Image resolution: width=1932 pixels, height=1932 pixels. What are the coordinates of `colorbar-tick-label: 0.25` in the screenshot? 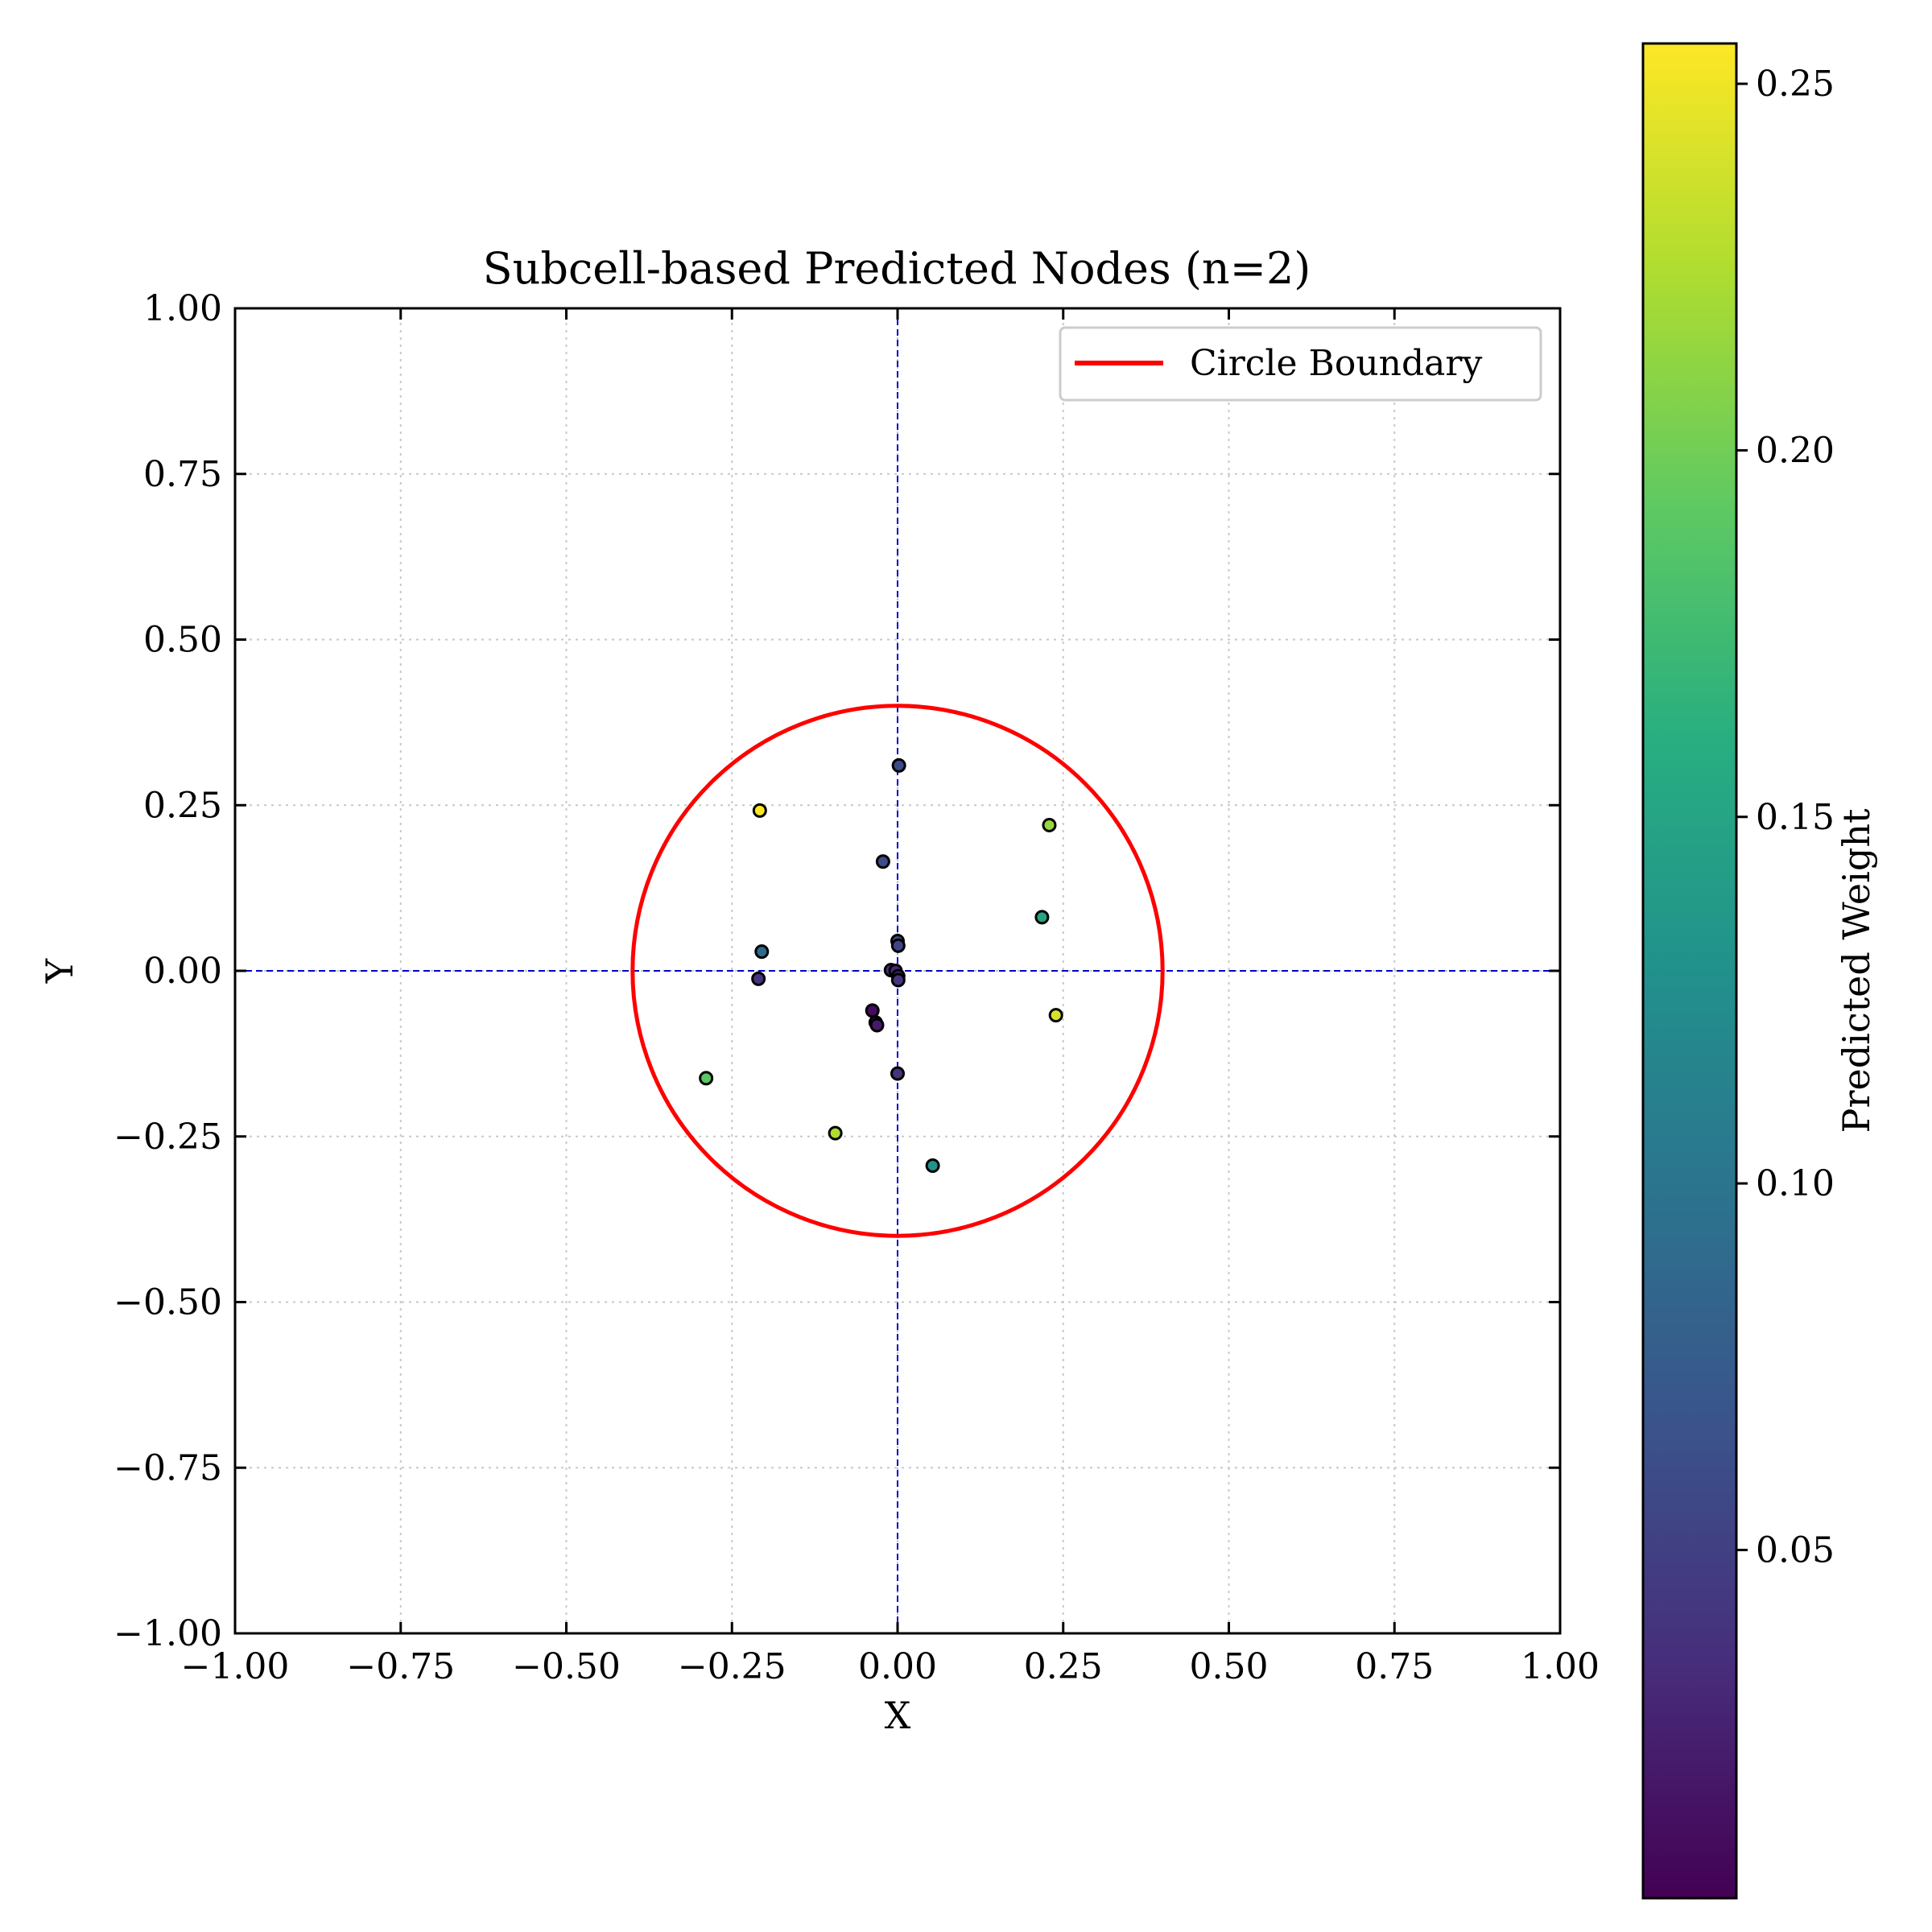 It's located at (1795, 84).